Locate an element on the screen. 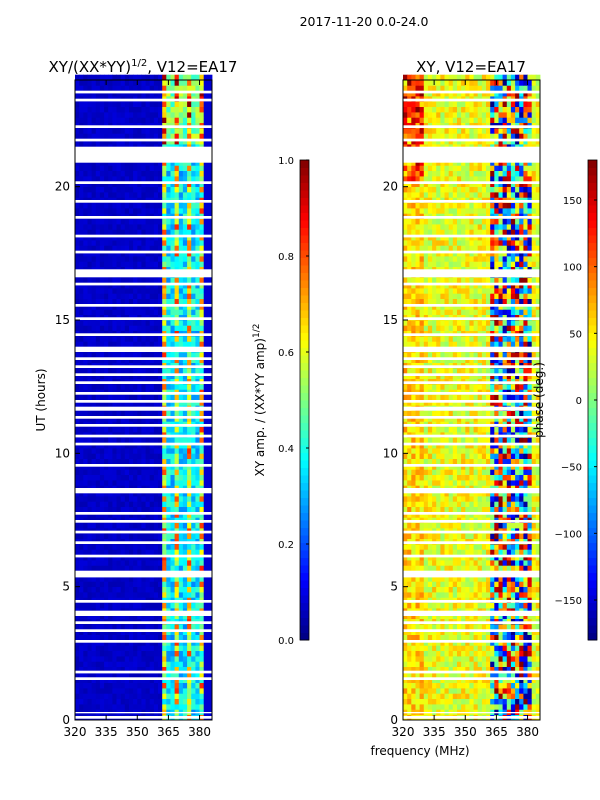 The height and width of the screenshot is (800, 600). colorbar-segment is located at coordinates (304, 261).